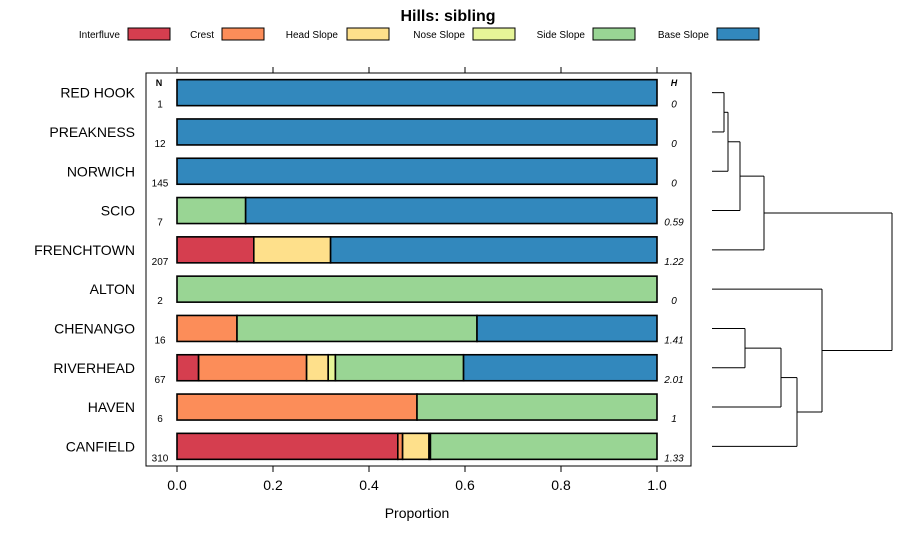 This screenshot has height=540, width=900. What do you see at coordinates (177, 485) in the screenshot?
I see `x-tick-label: 0.0` at bounding box center [177, 485].